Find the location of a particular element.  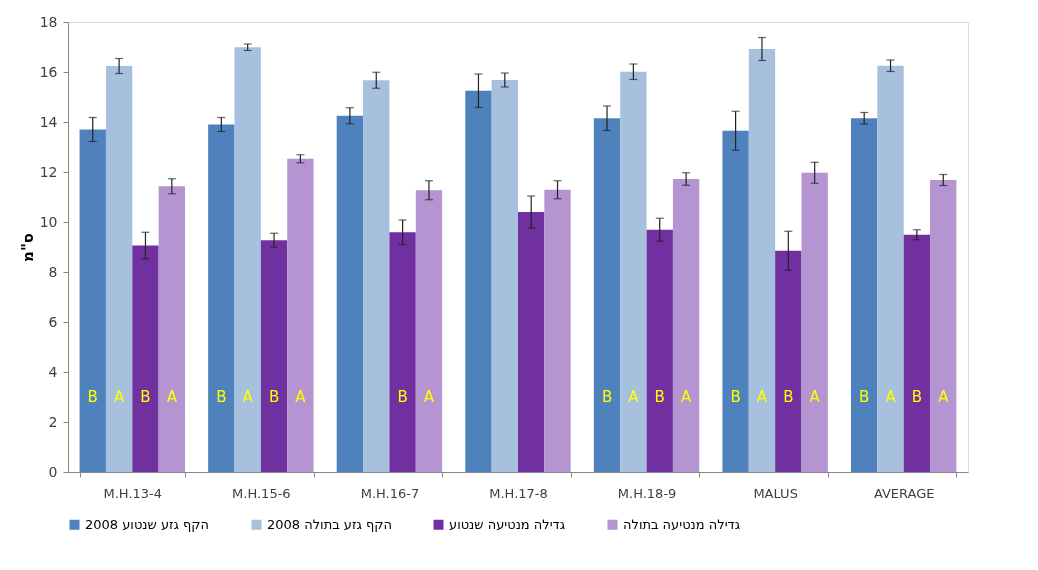

y-tick-label: 14 is located at coordinates (48, 121).